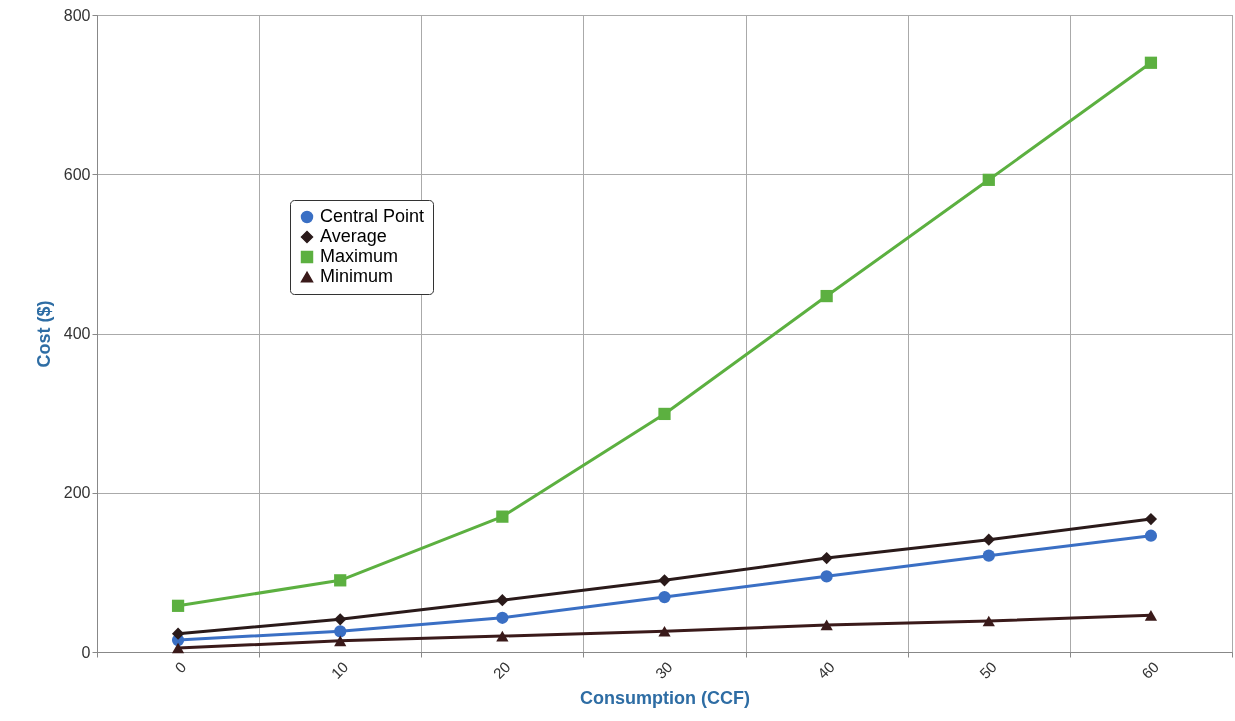  I want to click on x-tick-label: 40, so click(825, 670).